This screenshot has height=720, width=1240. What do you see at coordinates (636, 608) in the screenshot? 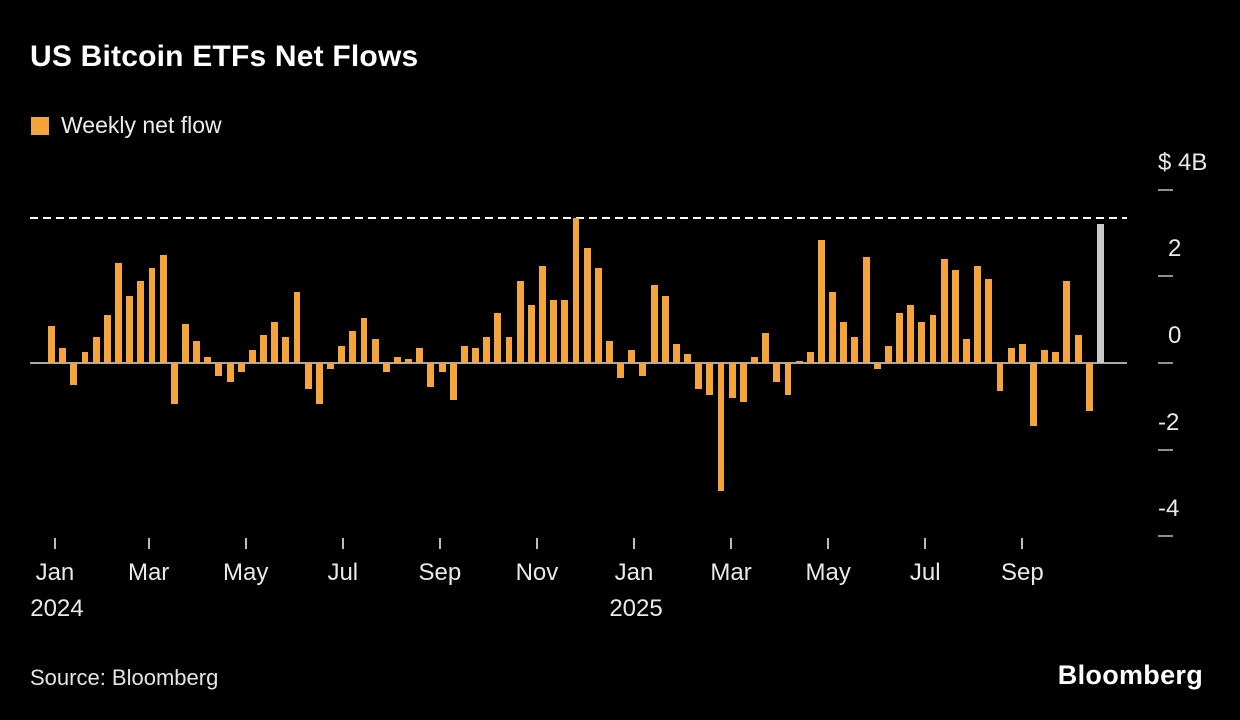
I see `x-axis-year-label: 2025` at bounding box center [636, 608].